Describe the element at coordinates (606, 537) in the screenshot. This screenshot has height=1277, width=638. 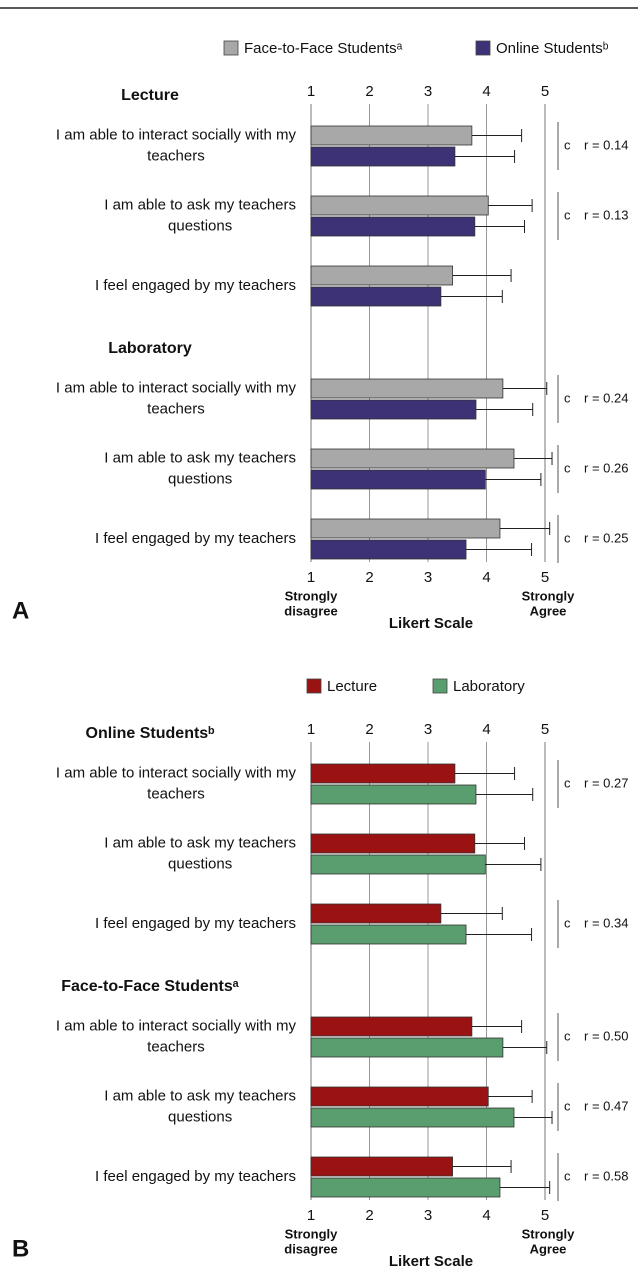
I see `r-label: r = 0.25` at that location.